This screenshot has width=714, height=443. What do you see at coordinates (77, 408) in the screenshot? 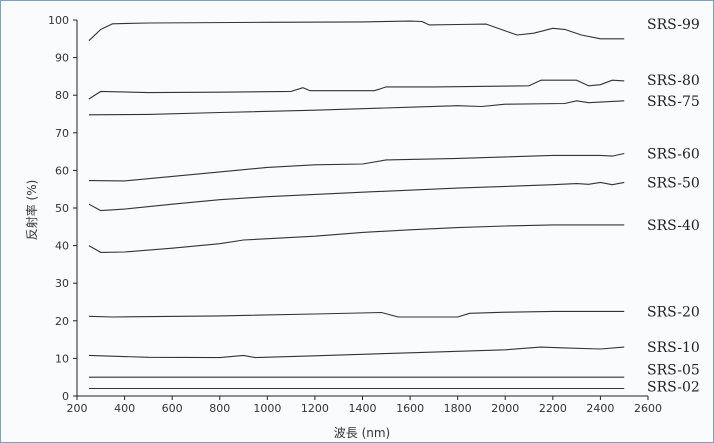
I see `x-tick-label: 200` at bounding box center [77, 408].